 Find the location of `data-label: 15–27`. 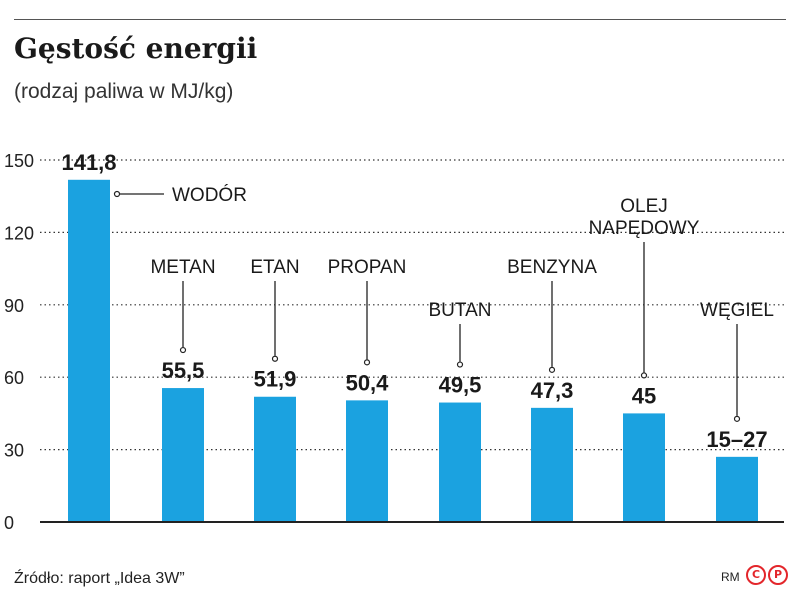

data-label: 15–27 is located at coordinates (736, 439).